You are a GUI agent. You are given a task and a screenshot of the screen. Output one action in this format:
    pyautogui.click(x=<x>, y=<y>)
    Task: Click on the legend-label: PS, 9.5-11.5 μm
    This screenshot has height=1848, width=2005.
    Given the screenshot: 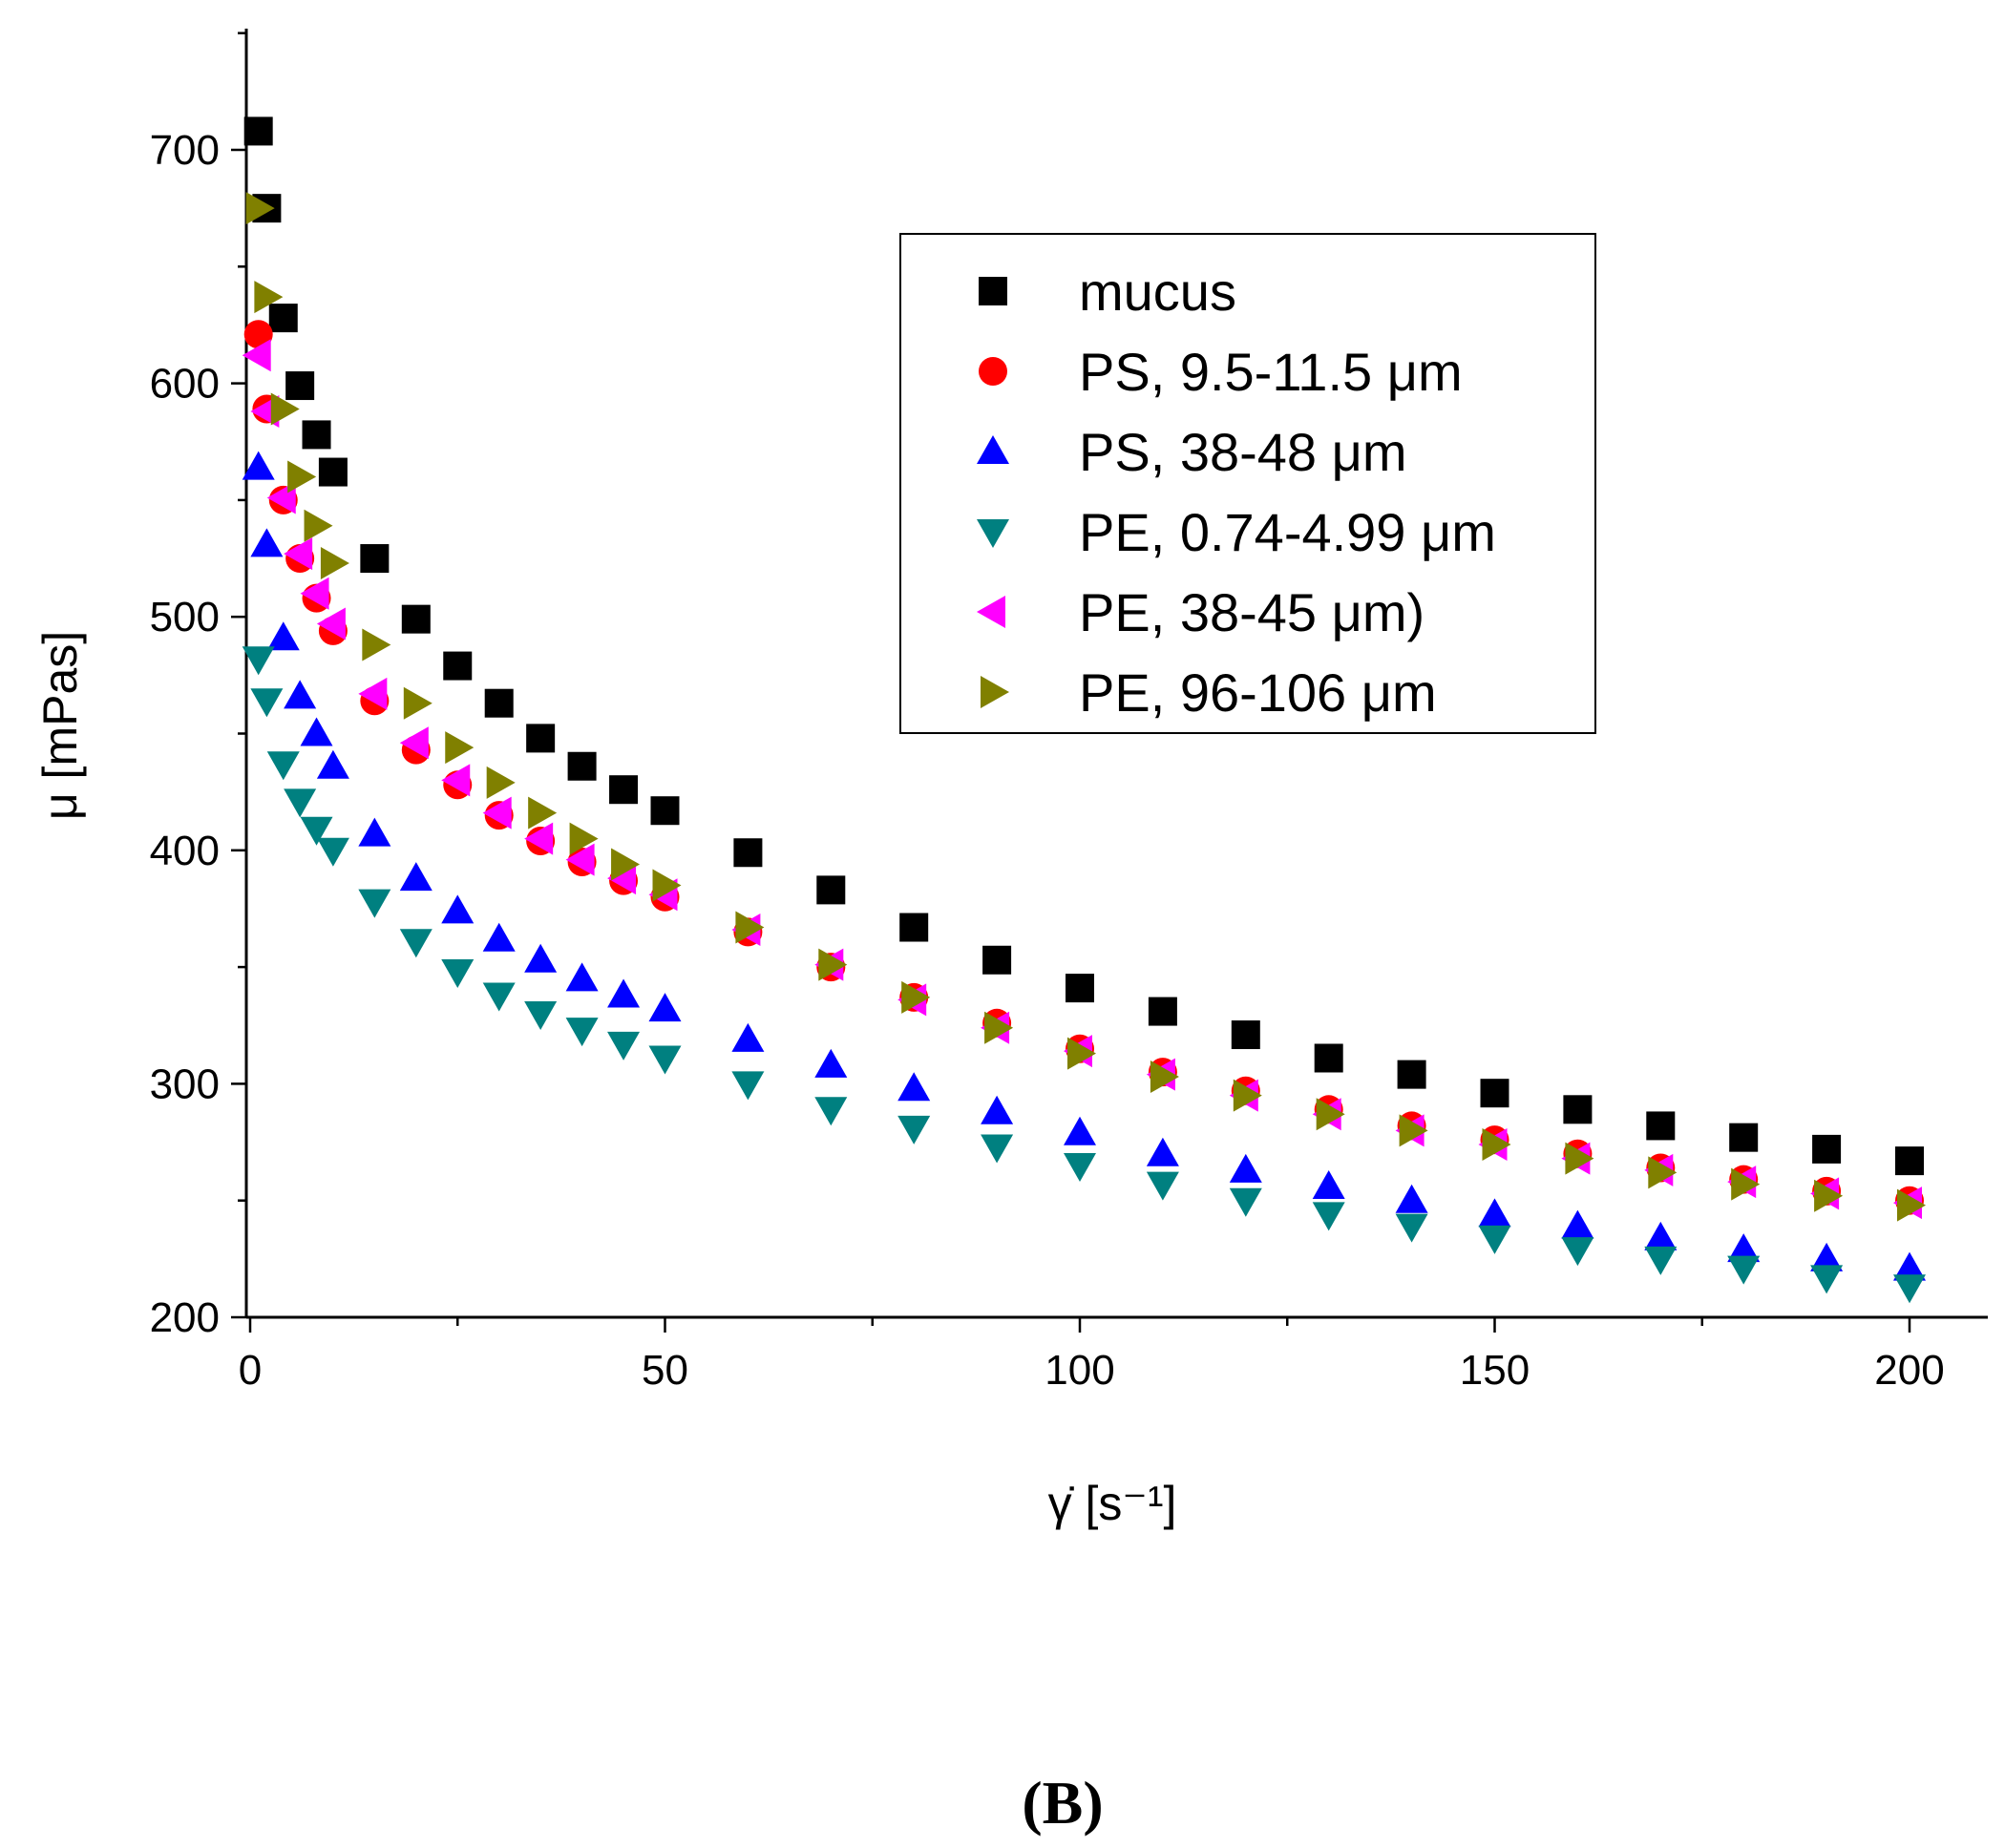 What is the action you would take?
    pyautogui.click(x=1271, y=372)
    